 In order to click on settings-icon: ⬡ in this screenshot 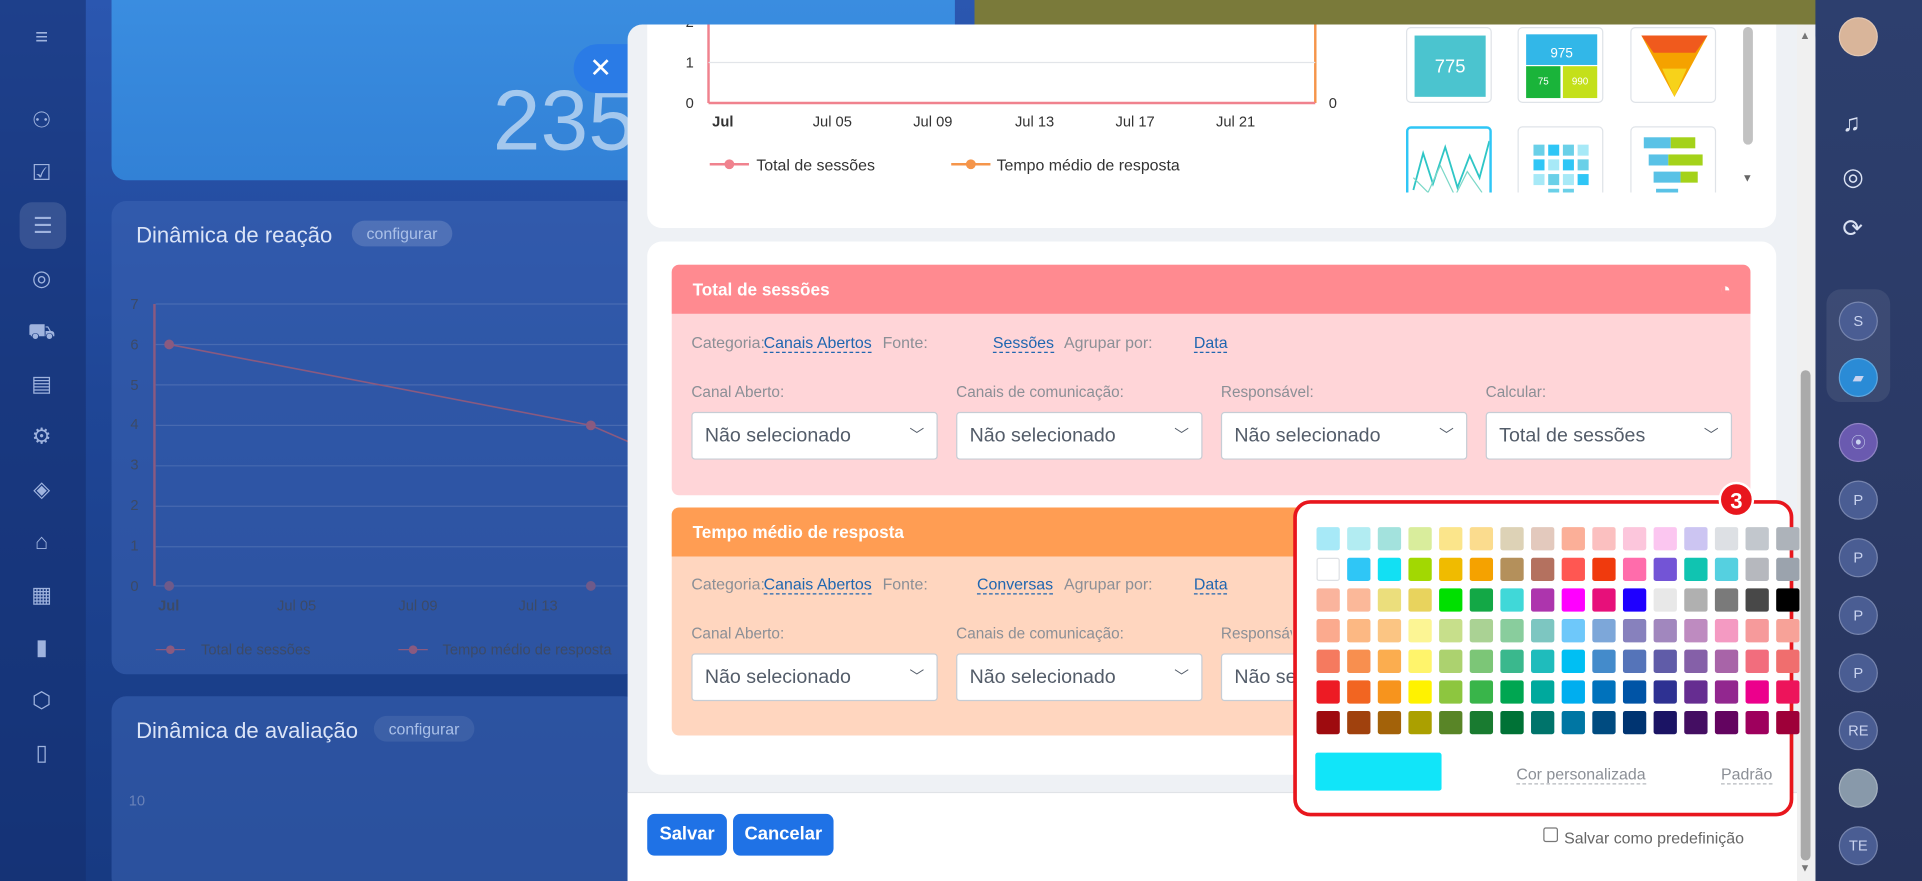, I will do `click(42, 700)`.